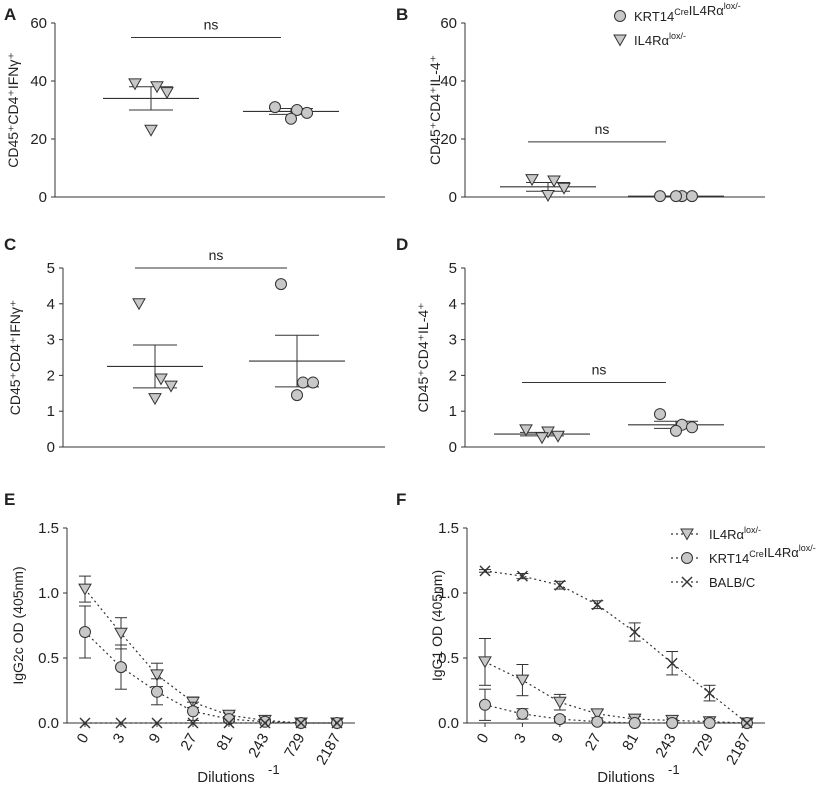 This screenshot has height=797, width=827. I want to click on y-tick-label: 1.5, so click(448, 528).